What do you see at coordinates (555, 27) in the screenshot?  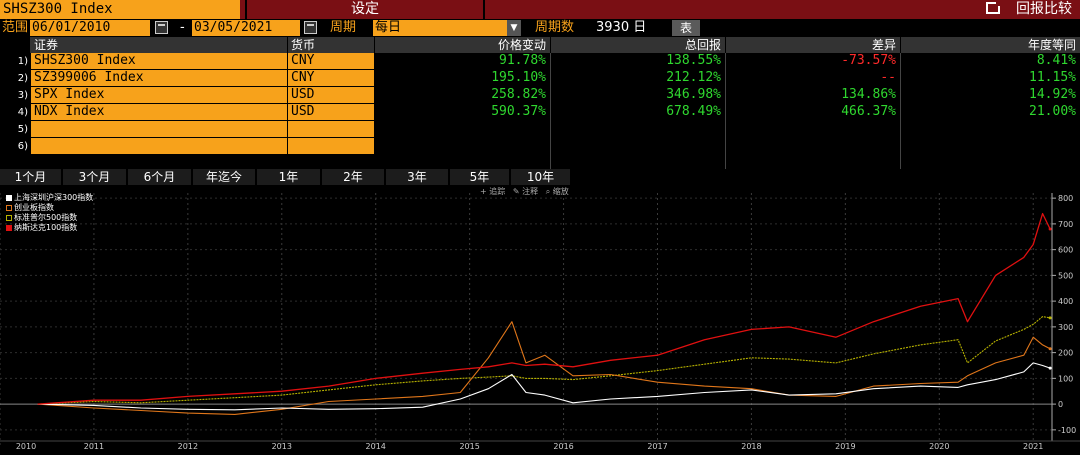 I see `period-count-label: 周期数` at bounding box center [555, 27].